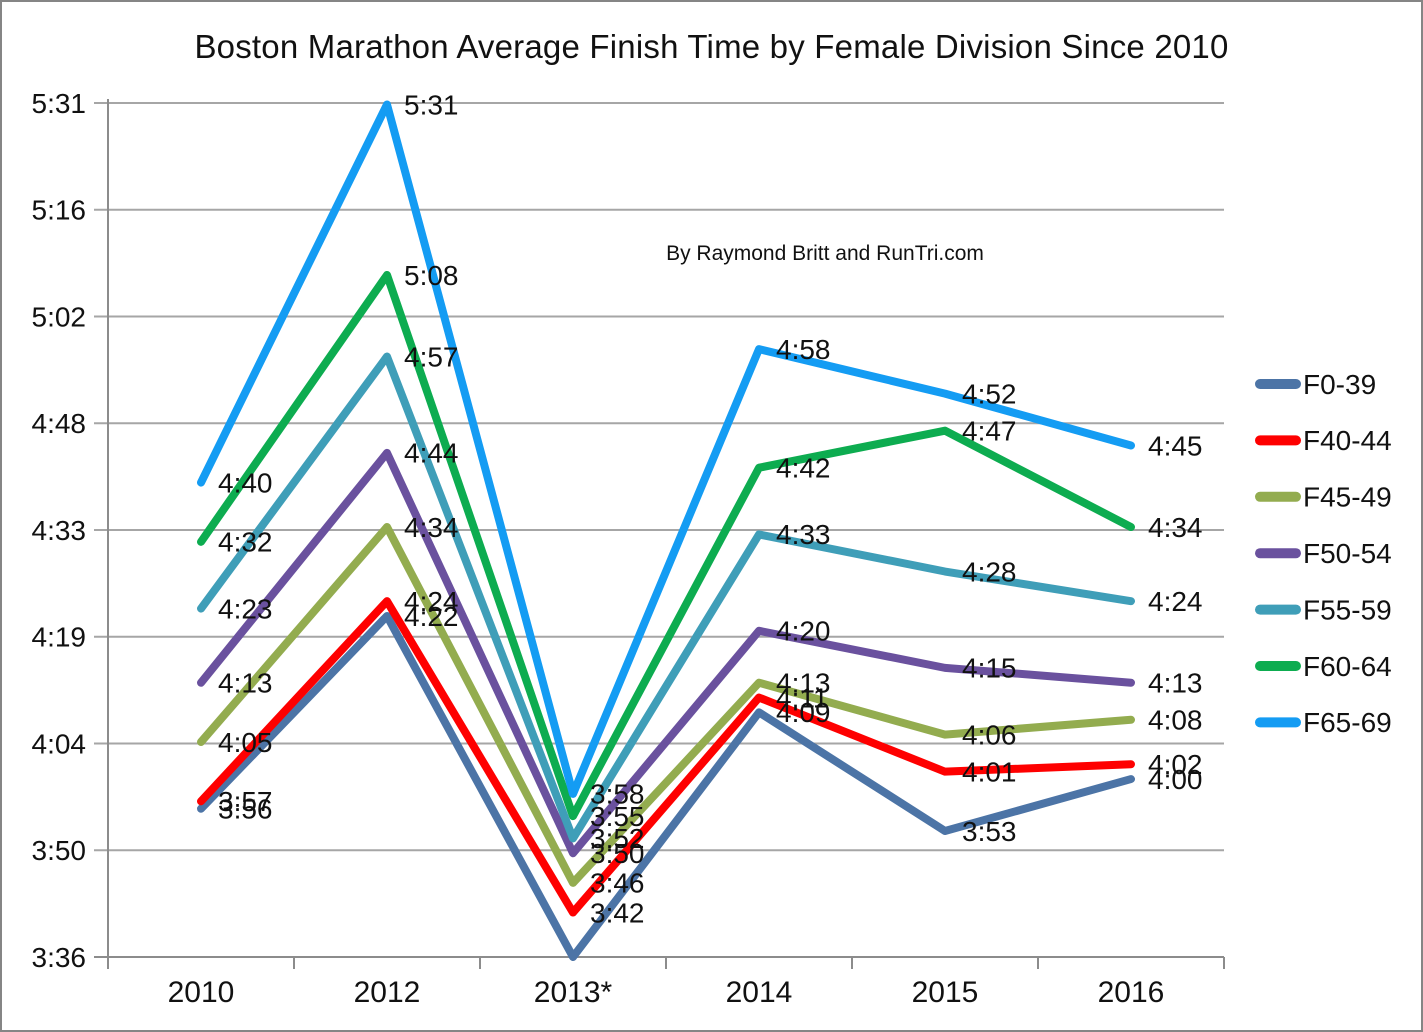 The width and height of the screenshot is (1423, 1032). Describe the element at coordinates (431, 453) in the screenshot. I see `data-label-f50-54-2012: 4:44` at that location.